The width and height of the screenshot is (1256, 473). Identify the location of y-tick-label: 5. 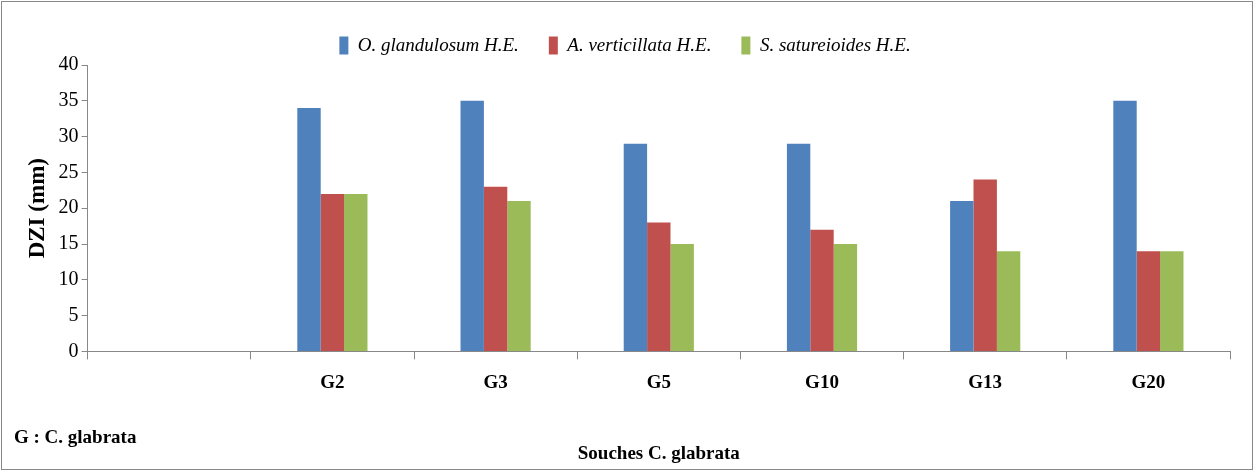
(73, 313).